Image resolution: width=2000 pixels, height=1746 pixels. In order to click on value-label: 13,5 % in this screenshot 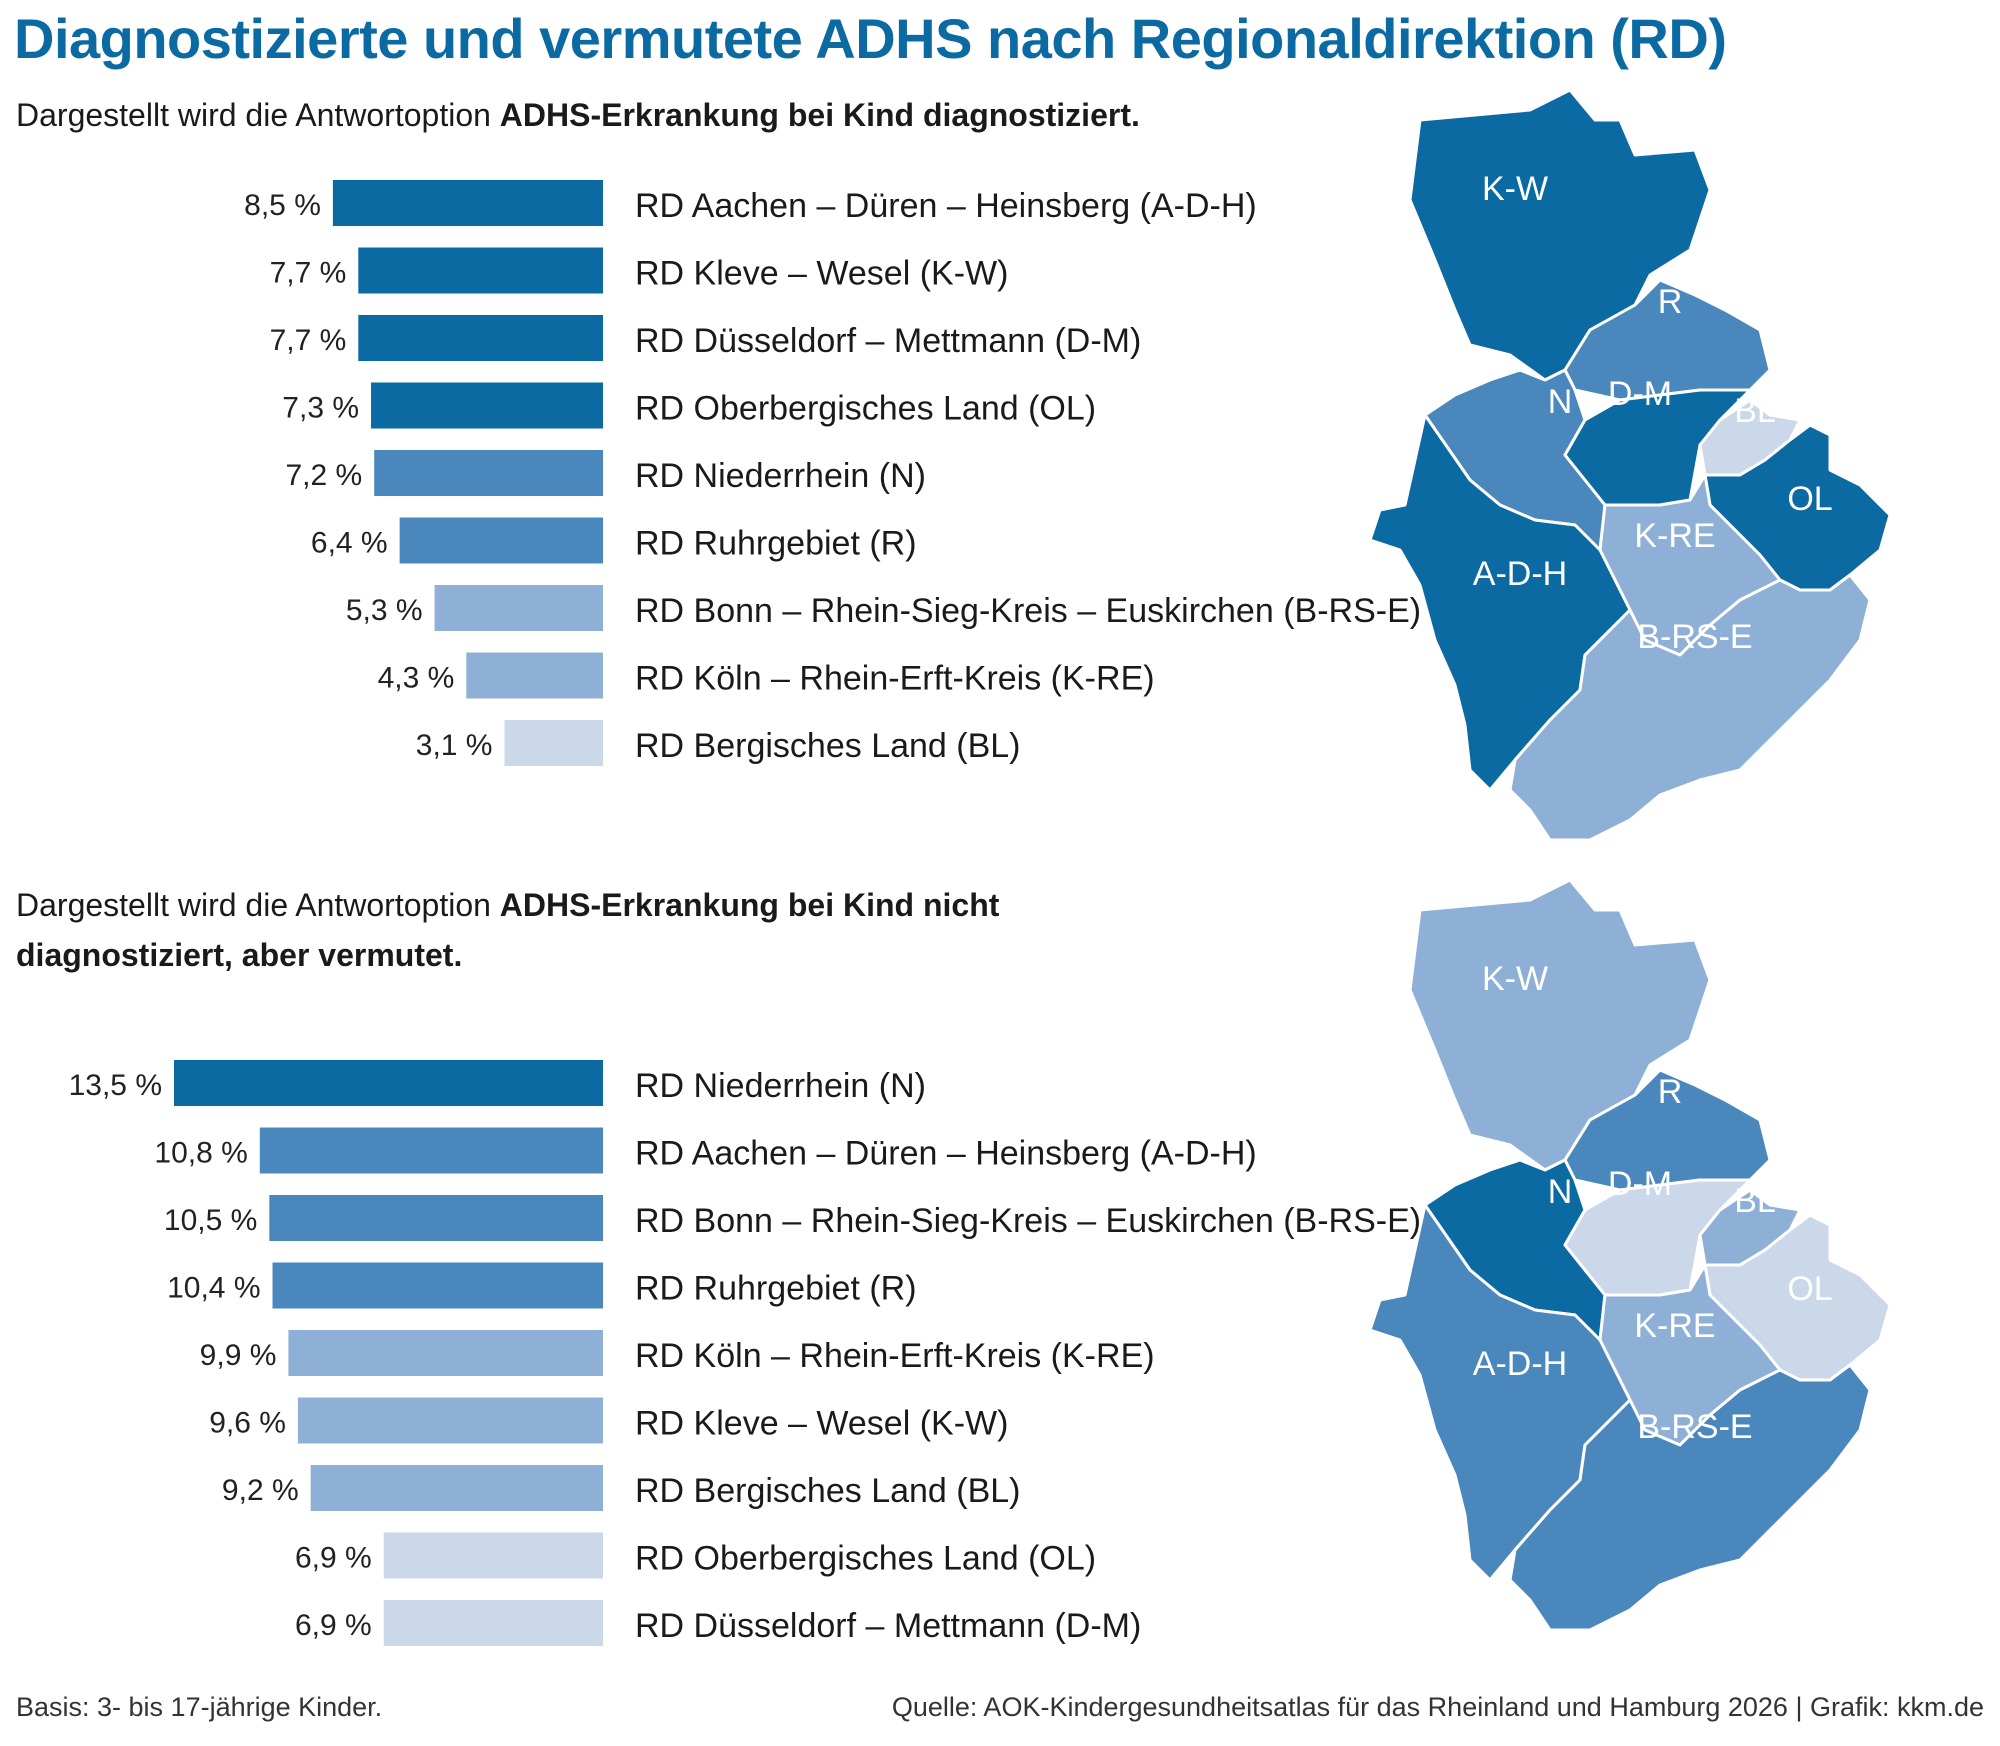, I will do `click(115, 1085)`.